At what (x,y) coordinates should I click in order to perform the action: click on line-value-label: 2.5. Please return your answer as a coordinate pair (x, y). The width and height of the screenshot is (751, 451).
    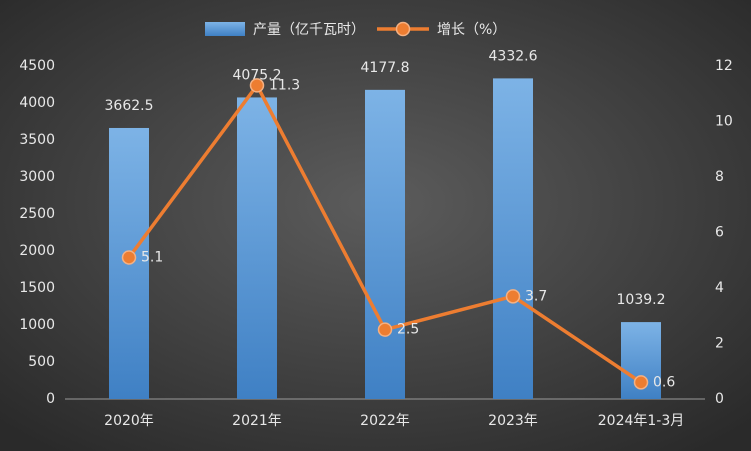
    Looking at the image, I should click on (408, 330).